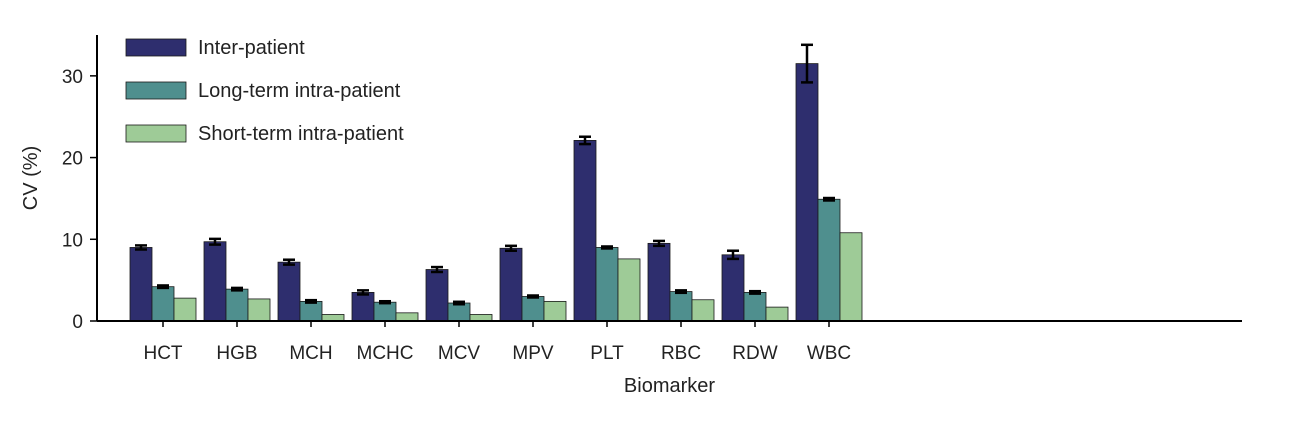 The height and width of the screenshot is (421, 1300). Describe the element at coordinates (669, 386) in the screenshot. I see `x-axis-title: Biomarker` at that location.